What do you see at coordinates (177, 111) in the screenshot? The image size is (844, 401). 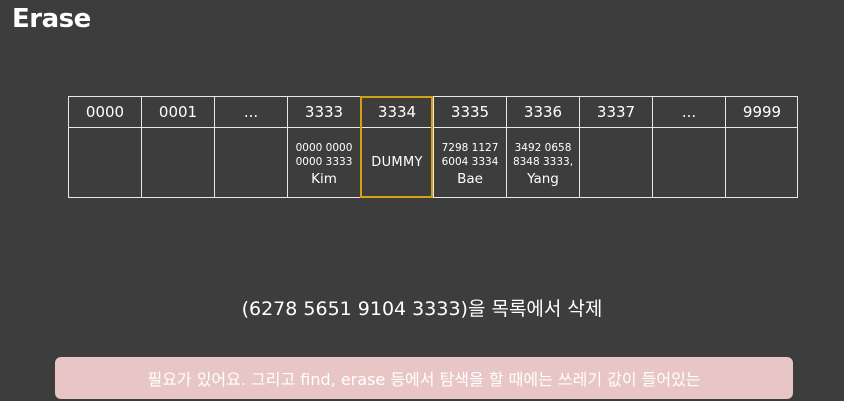 I see `header-cell-0001: 0001` at bounding box center [177, 111].